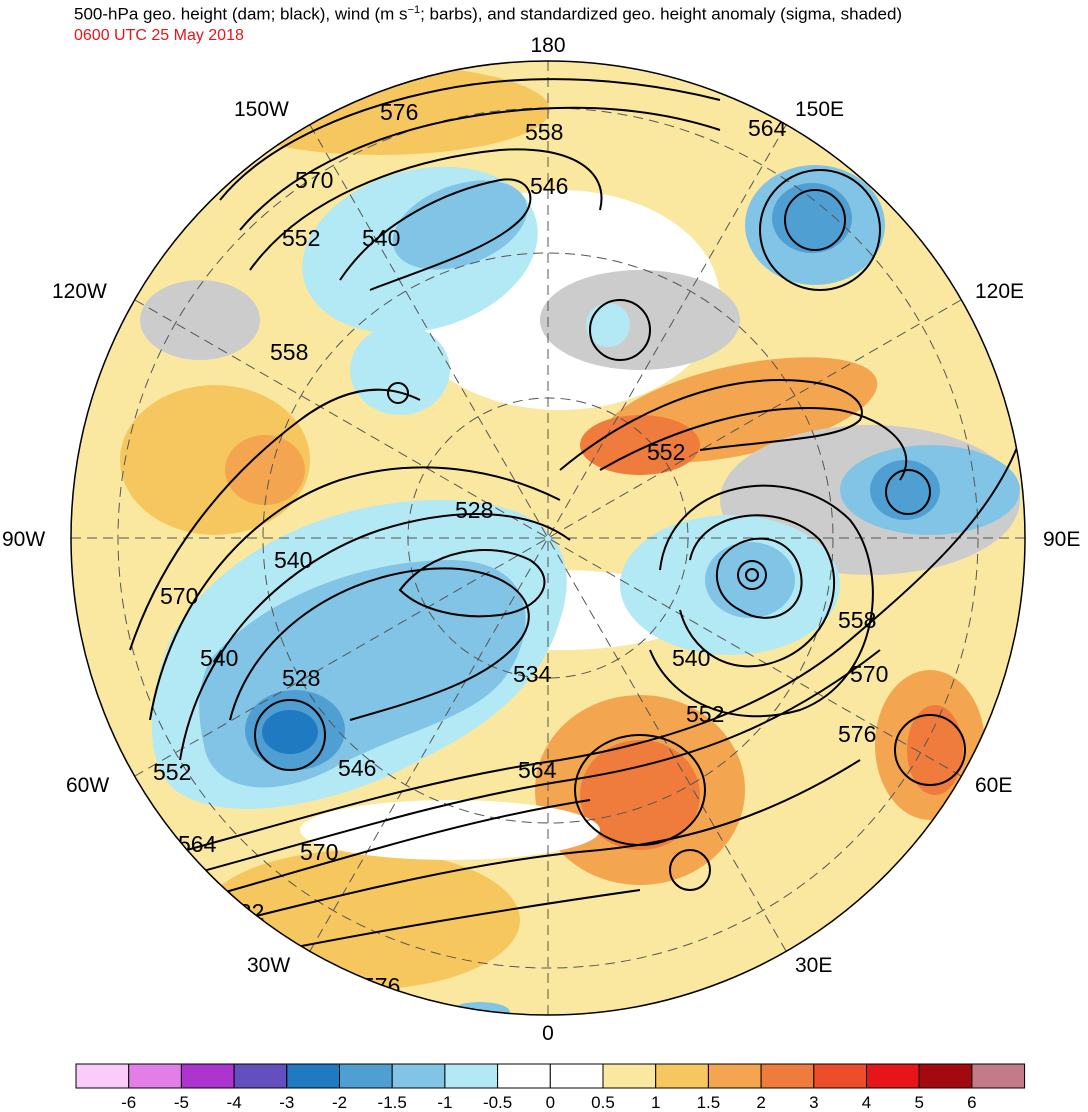 The image size is (1088, 1112). What do you see at coordinates (245, 912) in the screenshot?
I see `contour-label: 582` at bounding box center [245, 912].